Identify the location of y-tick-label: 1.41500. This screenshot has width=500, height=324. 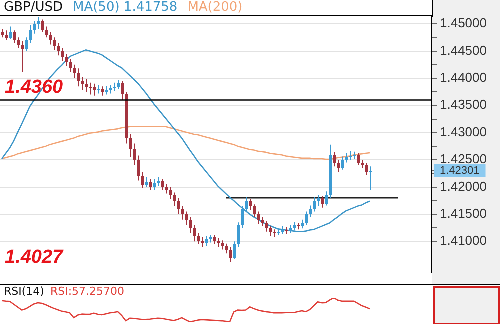
(463, 214).